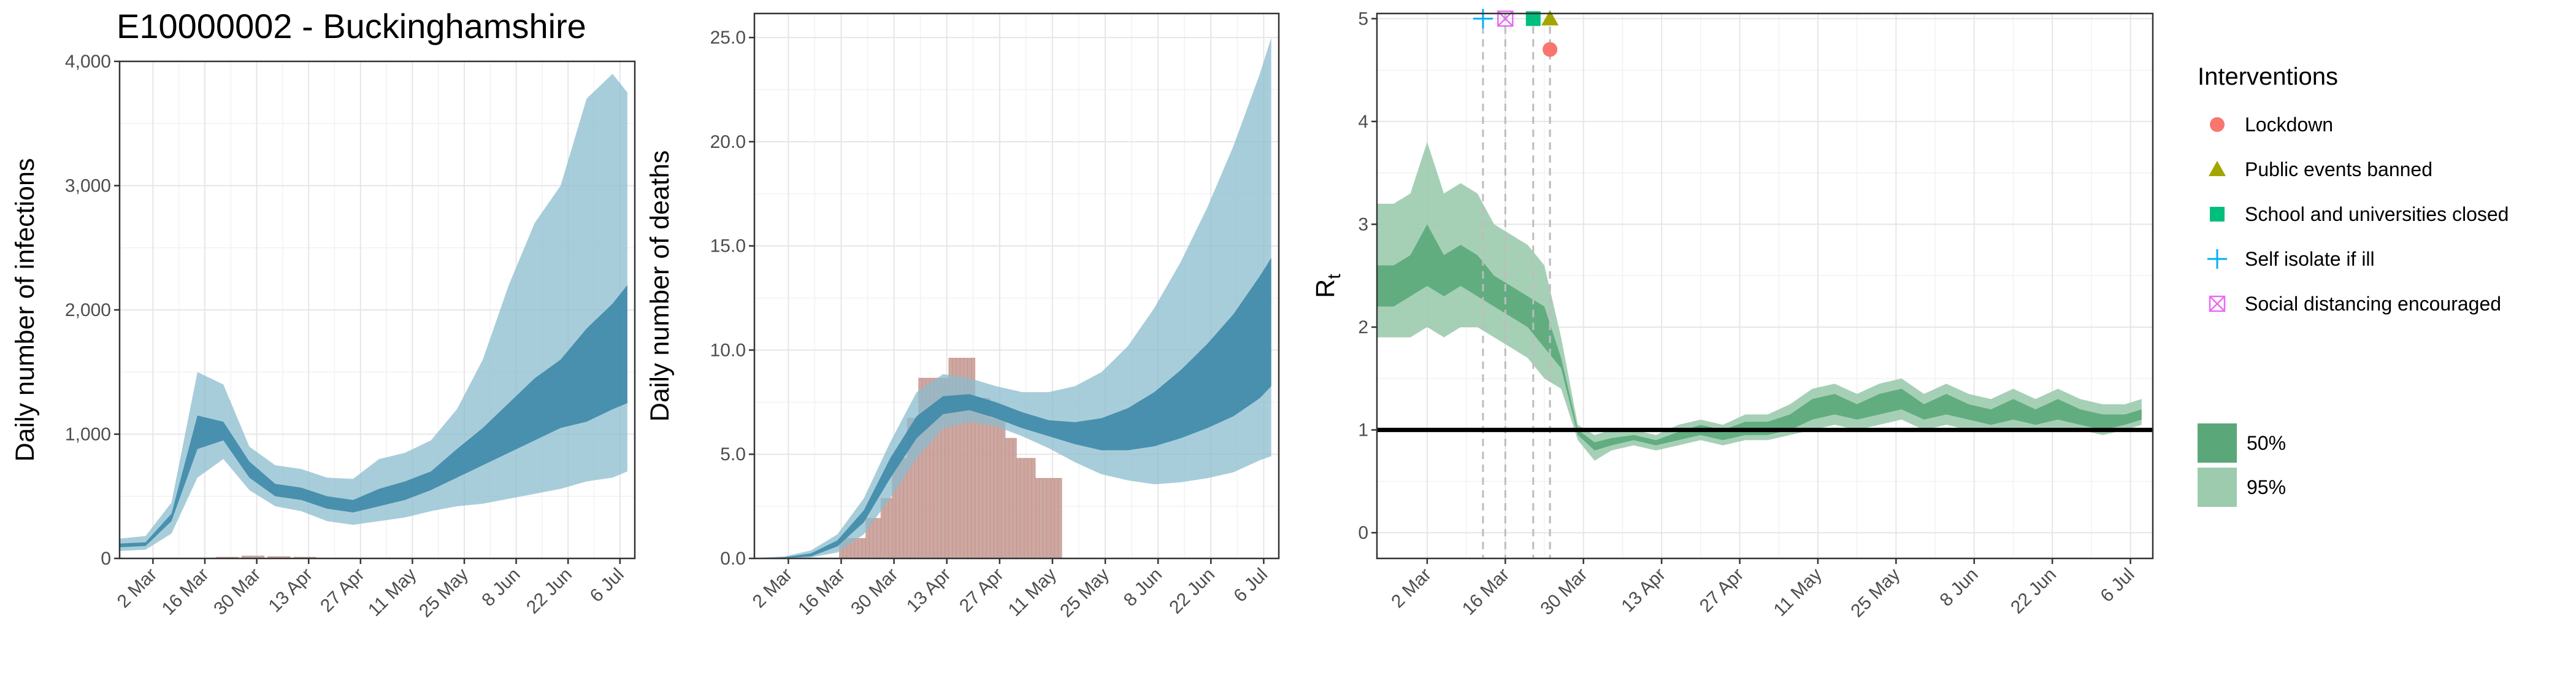 The height and width of the screenshot is (683, 2576). I want to click on y-tick-label: 0.0, so click(733, 559).